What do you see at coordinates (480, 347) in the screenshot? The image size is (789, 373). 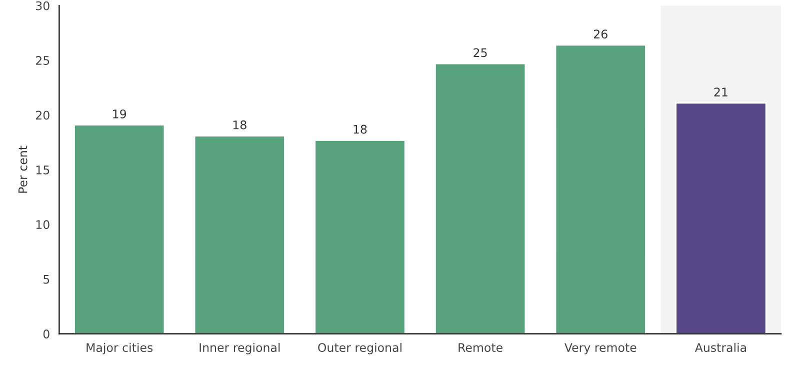 I see `x-tick-label: Remote` at bounding box center [480, 347].